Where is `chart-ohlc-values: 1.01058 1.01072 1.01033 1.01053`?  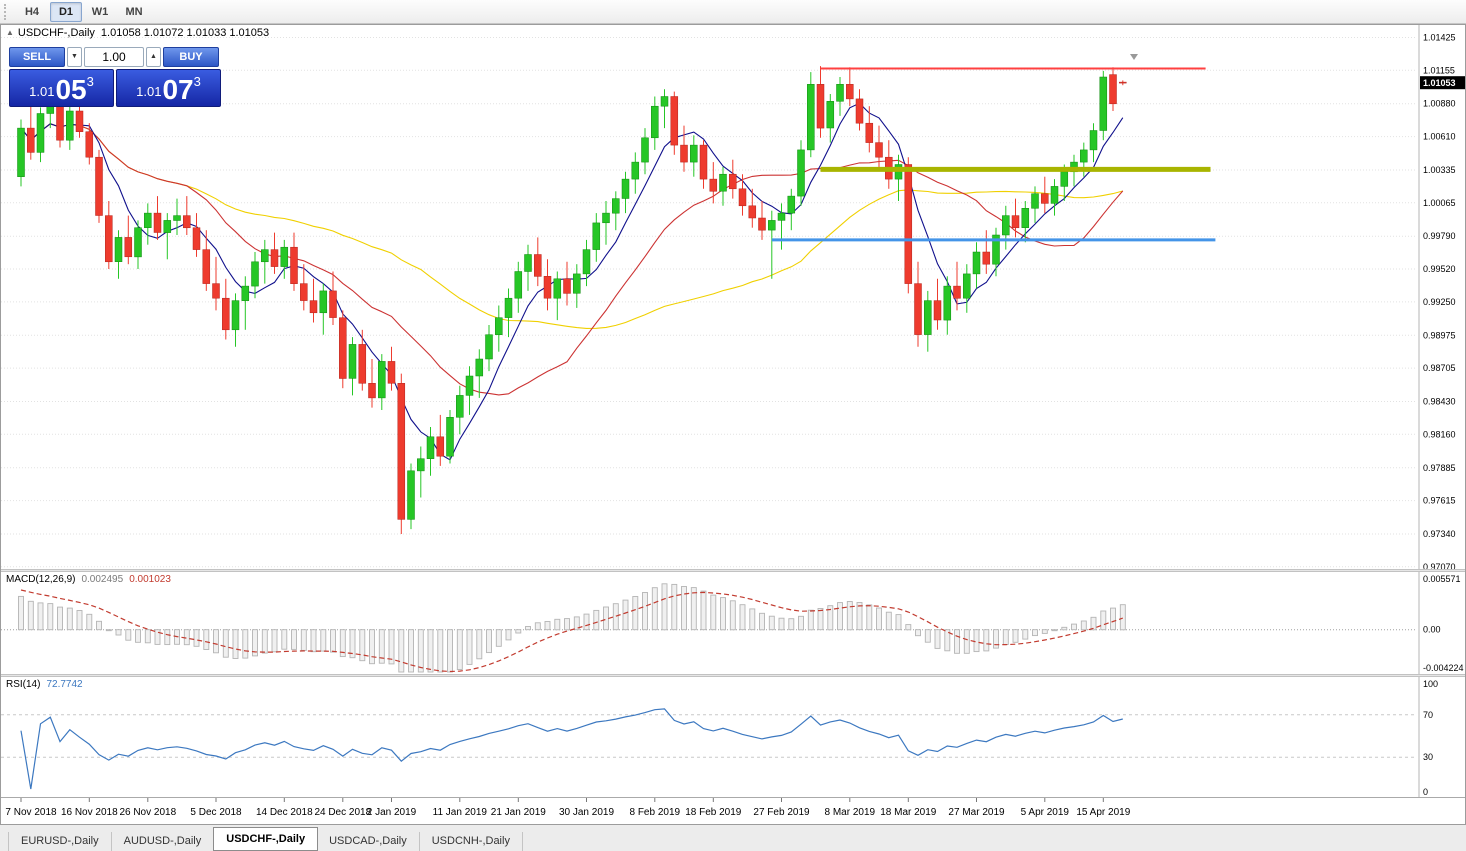
chart-ohlc-values: 1.01058 1.01072 1.01033 1.01053 is located at coordinates (185, 33).